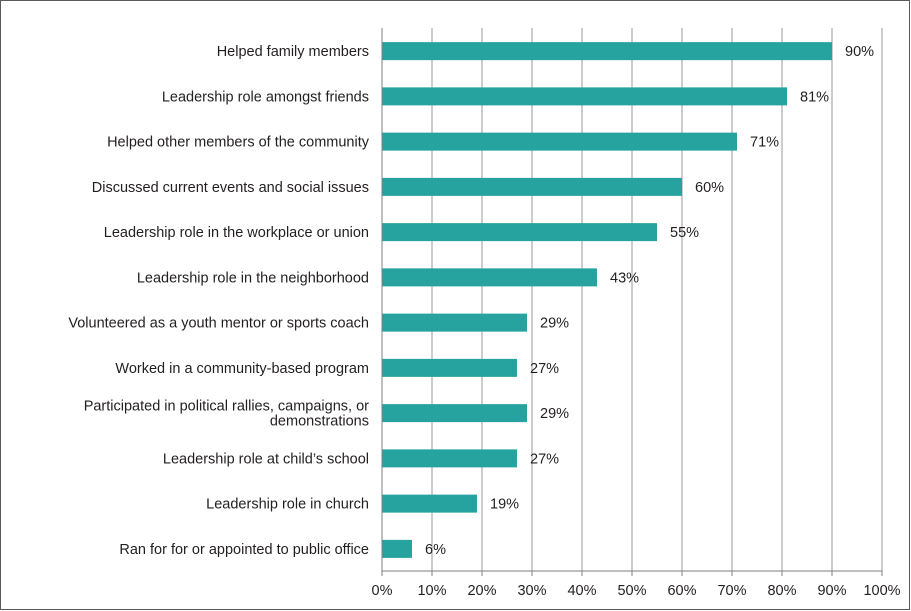 The image size is (911, 611). I want to click on category-label: Helped family members, so click(293, 52).